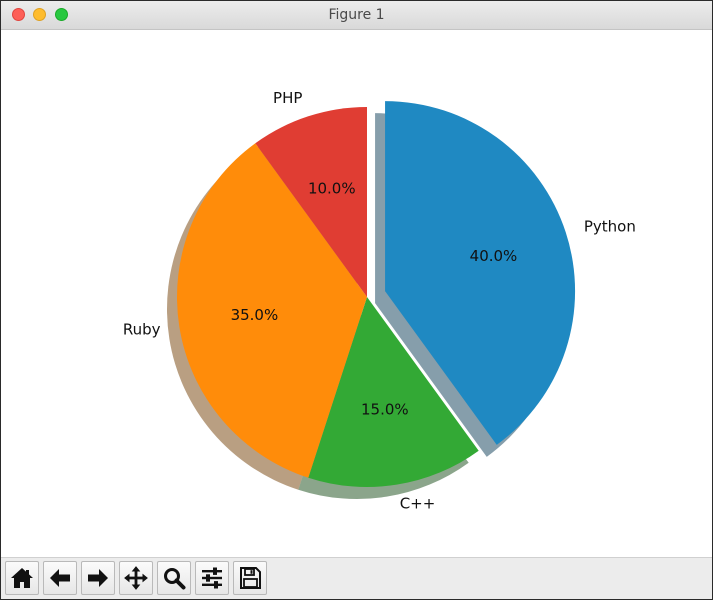 The width and height of the screenshot is (713, 600). I want to click on back-button, so click(60, 578).